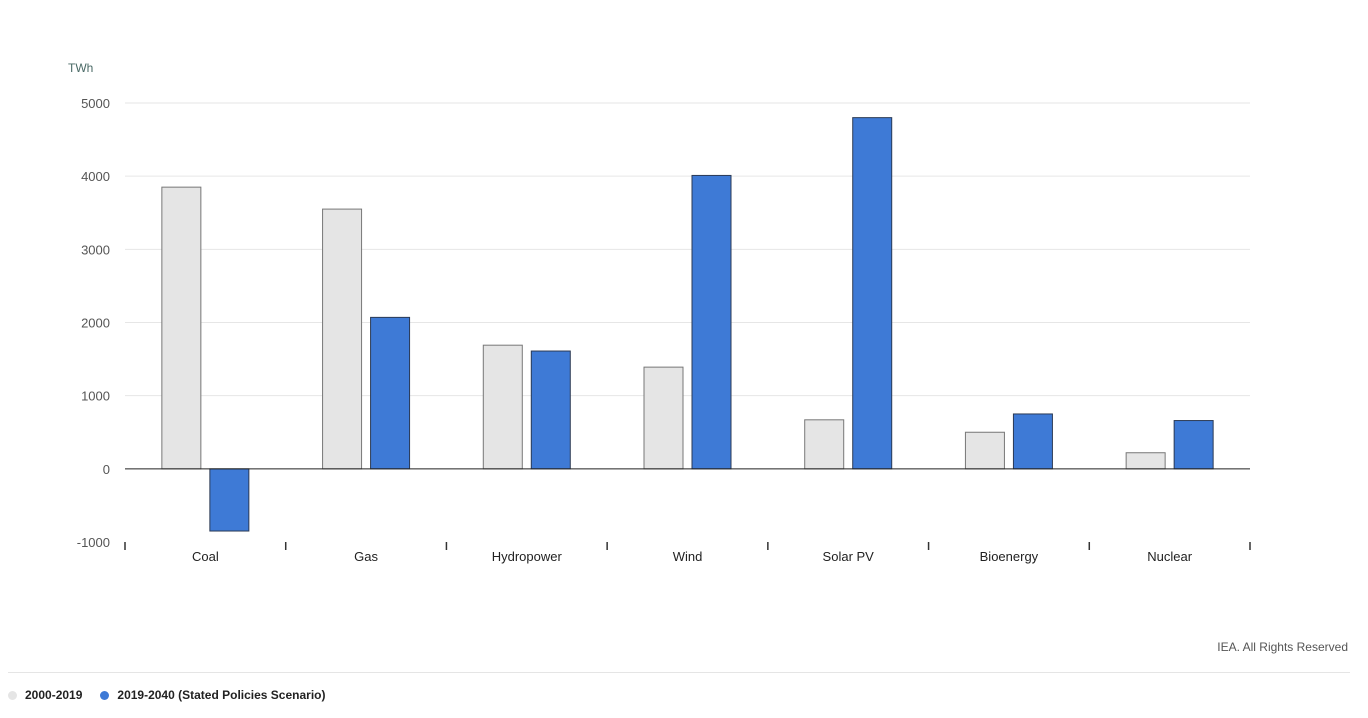  What do you see at coordinates (688, 556) in the screenshot?
I see `x-category-label: Wind` at bounding box center [688, 556].